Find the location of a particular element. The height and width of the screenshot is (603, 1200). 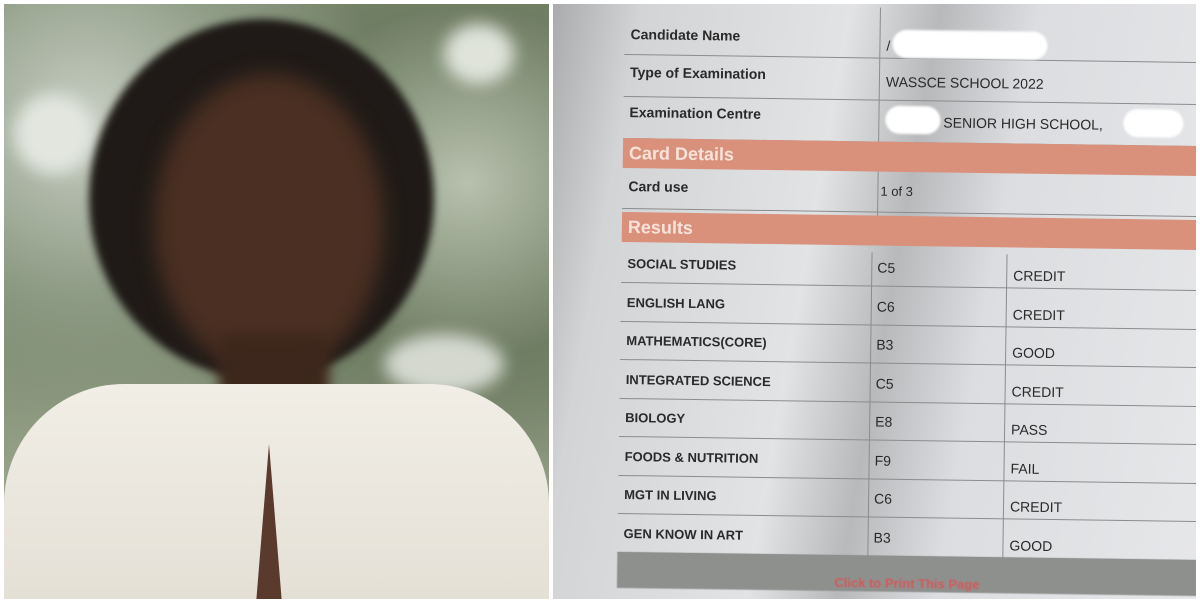

result-remark: PASS is located at coordinates (1029, 429).